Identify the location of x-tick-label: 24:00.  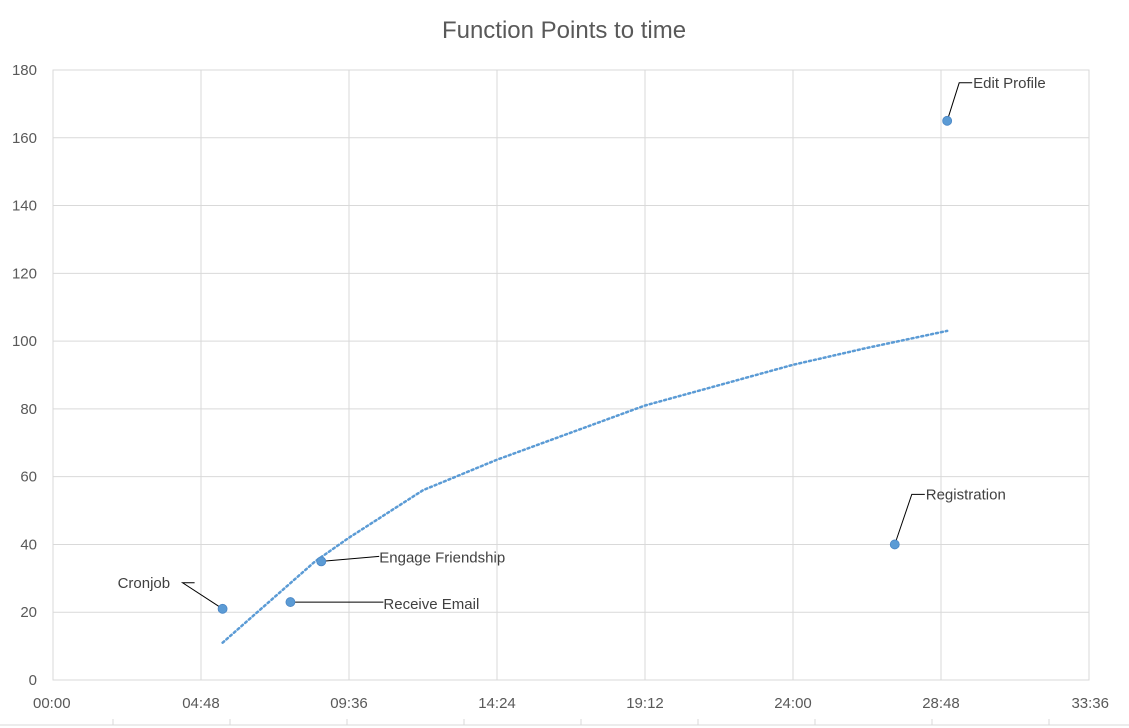
(793, 703).